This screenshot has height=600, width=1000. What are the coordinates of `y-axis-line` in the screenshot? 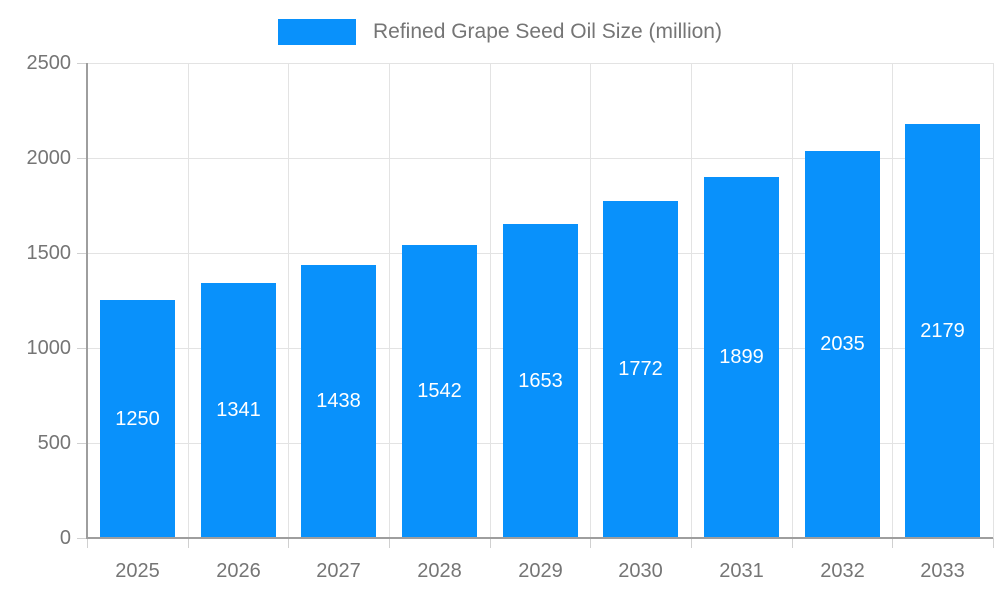 It's located at (87, 300).